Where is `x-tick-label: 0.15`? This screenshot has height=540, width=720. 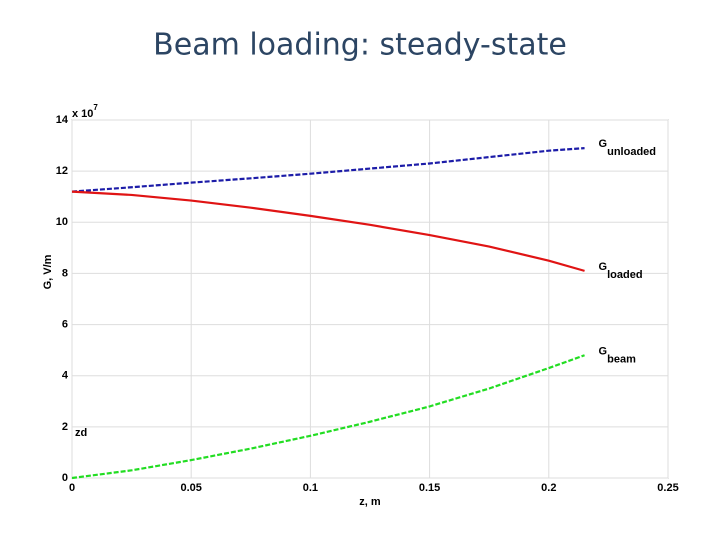 x-tick-label: 0.15 is located at coordinates (429, 488).